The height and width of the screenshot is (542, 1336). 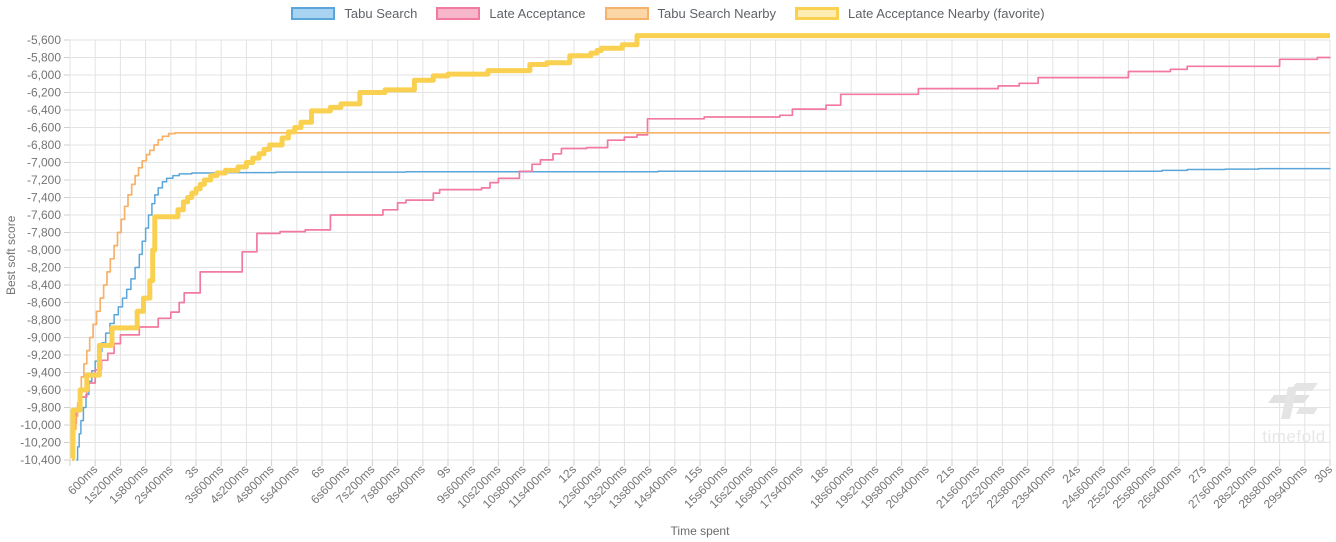 What do you see at coordinates (44, 128) in the screenshot?
I see `svg-text: -6,600` at bounding box center [44, 128].